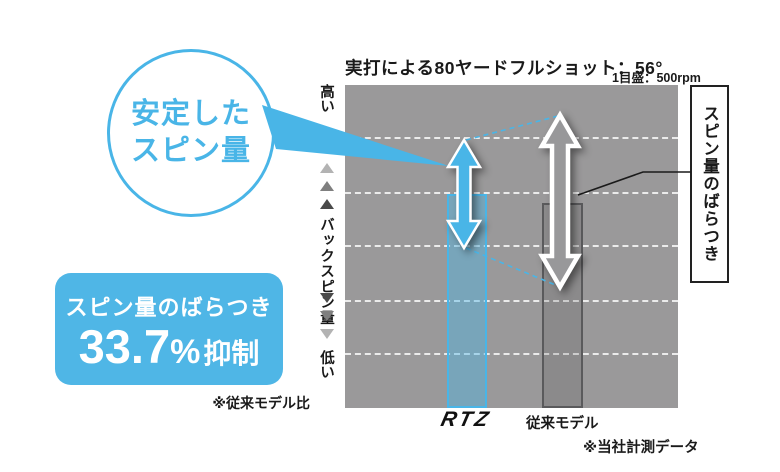 The height and width of the screenshot is (472, 780). I want to click on rtz-logo: RTZ, so click(466, 419).